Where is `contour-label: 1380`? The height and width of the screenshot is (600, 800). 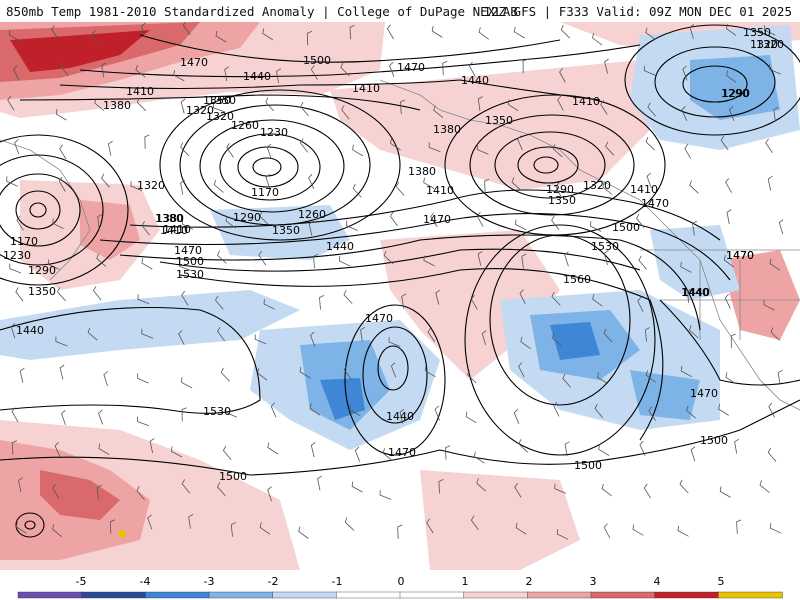 contour-label: 1380 is located at coordinates (117, 105).